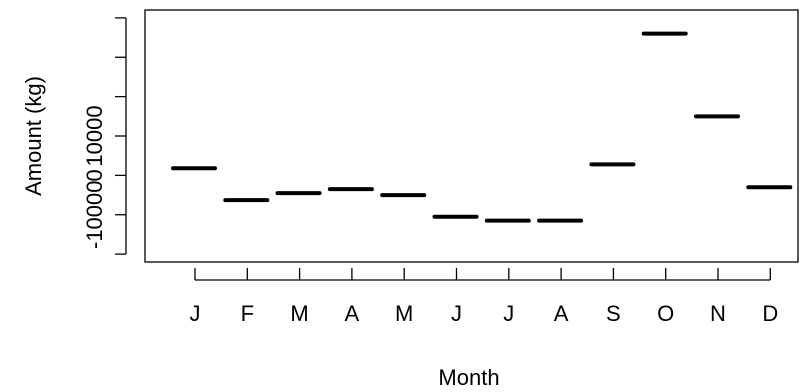 The width and height of the screenshot is (811, 392). Describe the element at coordinates (94, 214) in the screenshot. I see `y-tick-label: -10000` at that location.